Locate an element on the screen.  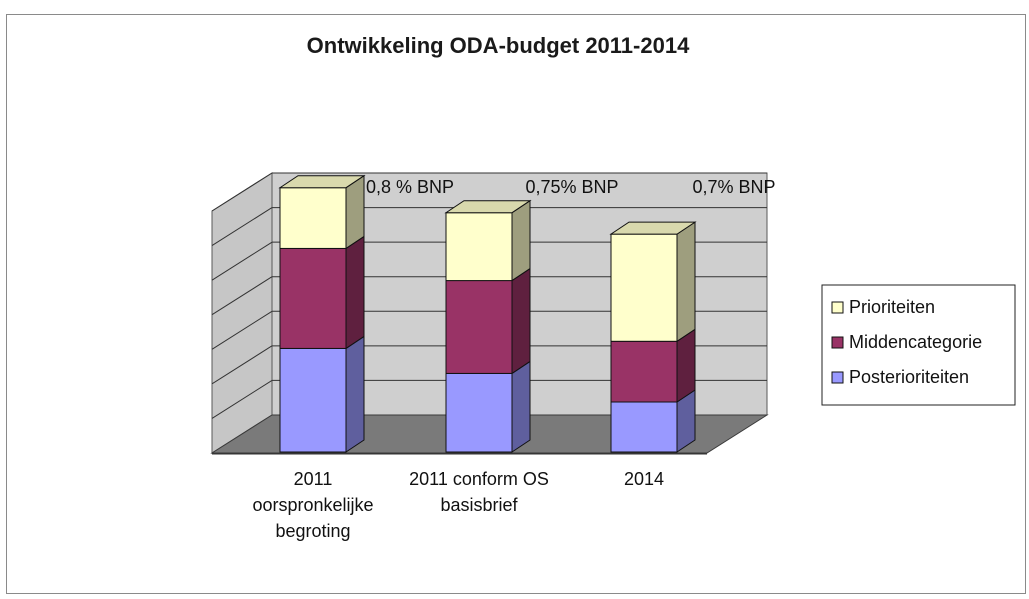
category-label: 2014 is located at coordinates (644, 479).